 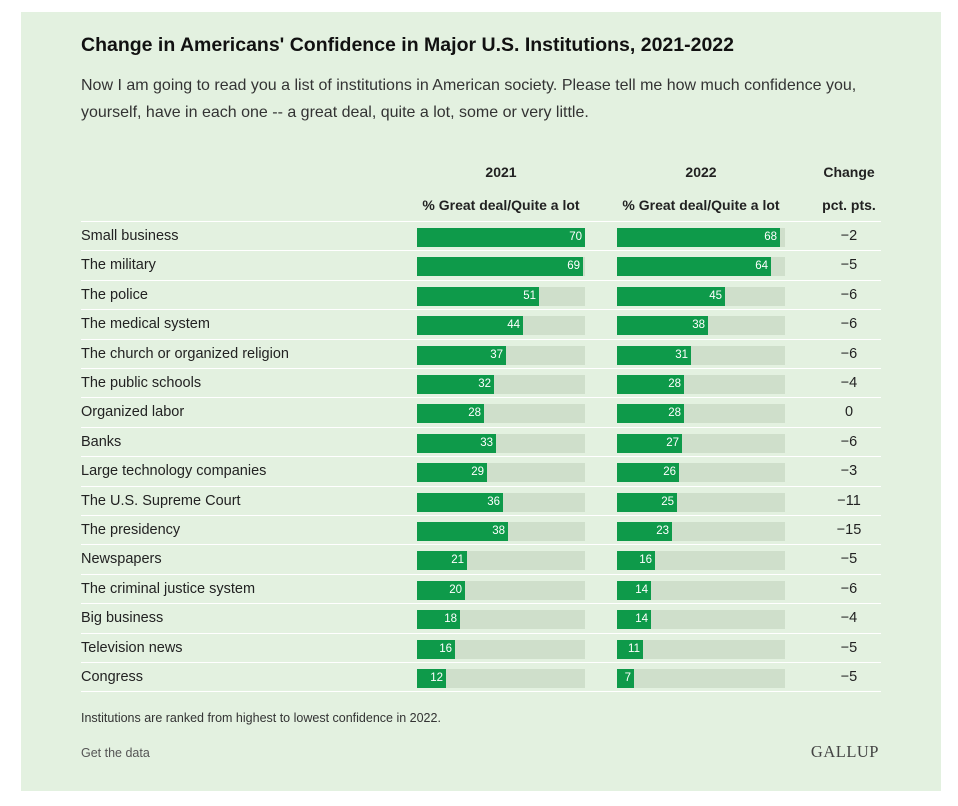 I want to click on change-value: −3, so click(x=849, y=471).